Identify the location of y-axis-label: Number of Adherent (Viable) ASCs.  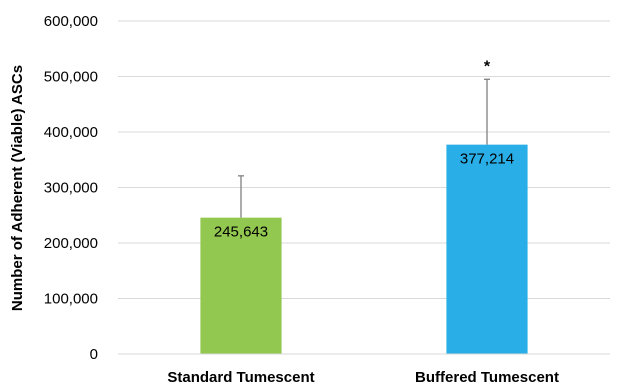
(17, 188).